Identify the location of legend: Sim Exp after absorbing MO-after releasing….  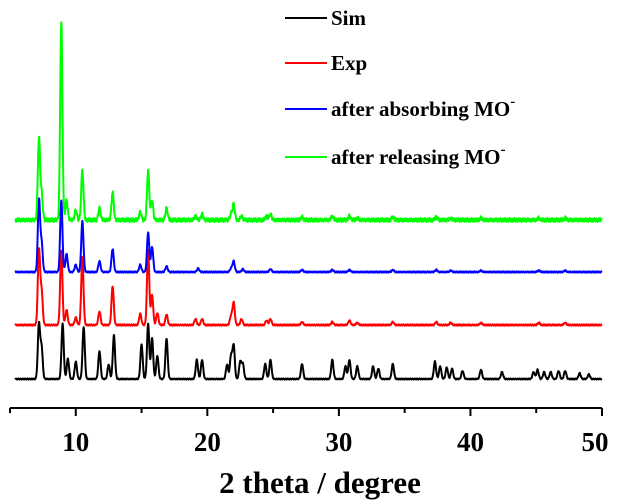
(400, 87).